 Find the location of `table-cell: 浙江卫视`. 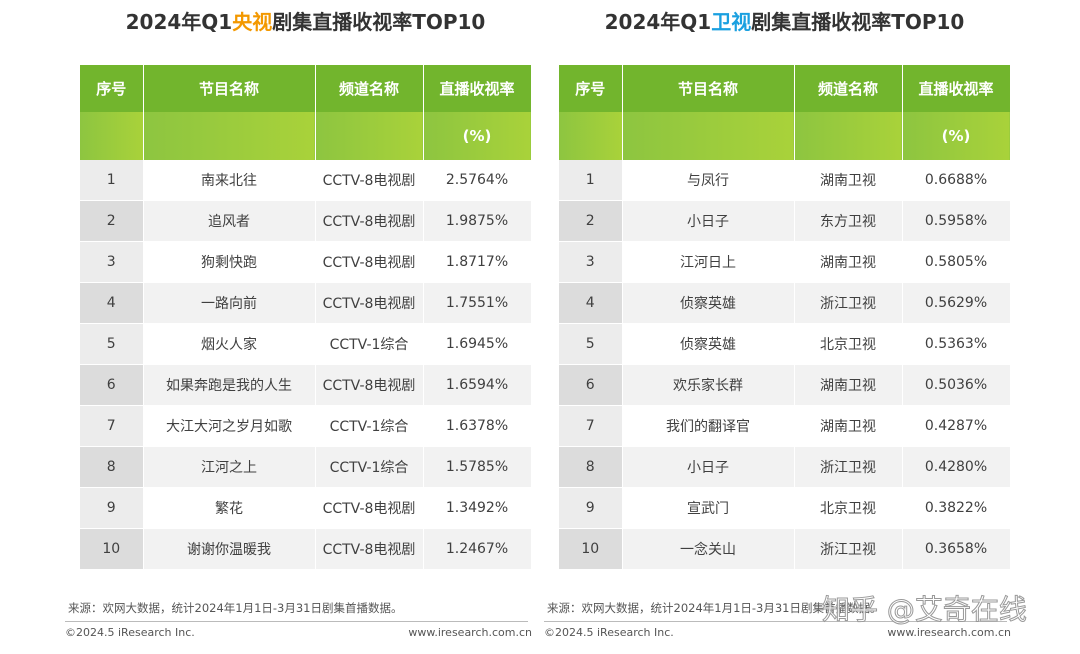

table-cell: 浙江卫视 is located at coordinates (848, 549).